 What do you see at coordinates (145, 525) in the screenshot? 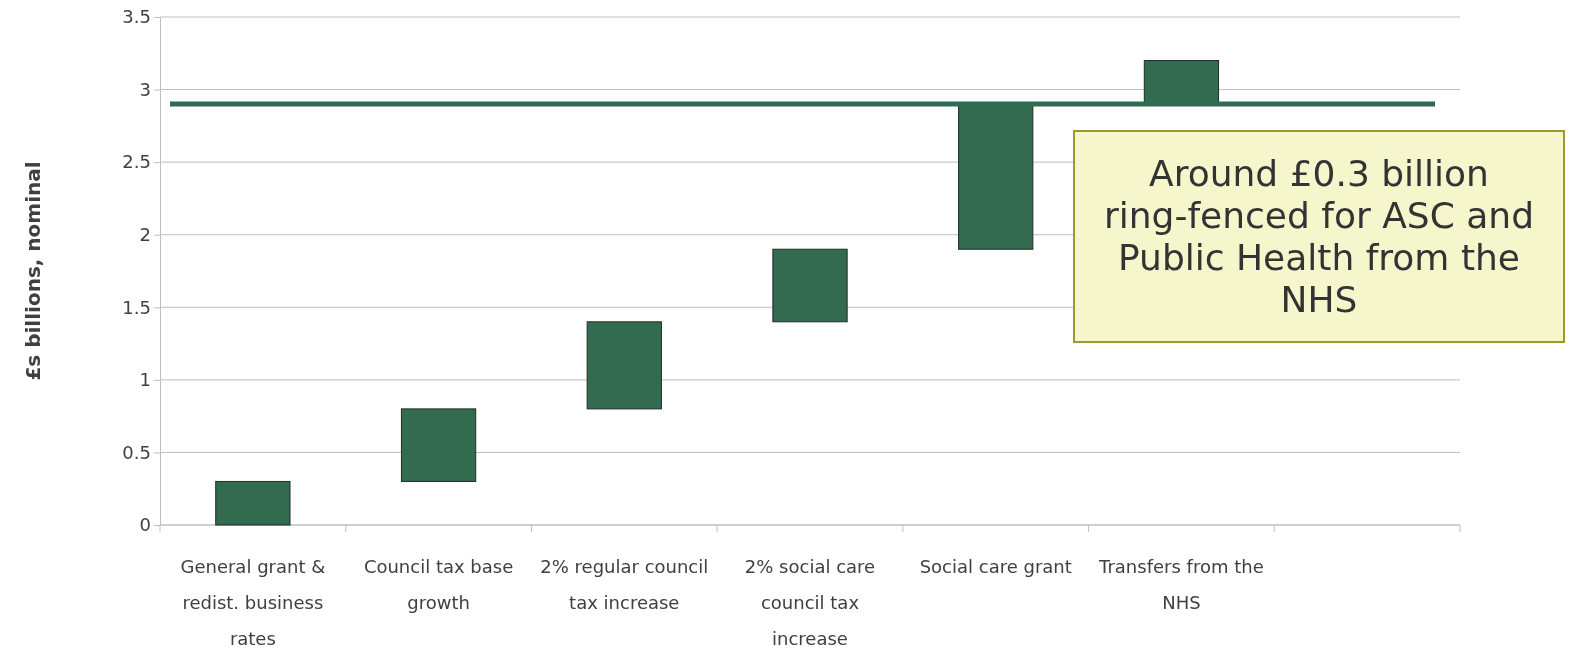
I see `y-tick-label: 0` at bounding box center [145, 525].